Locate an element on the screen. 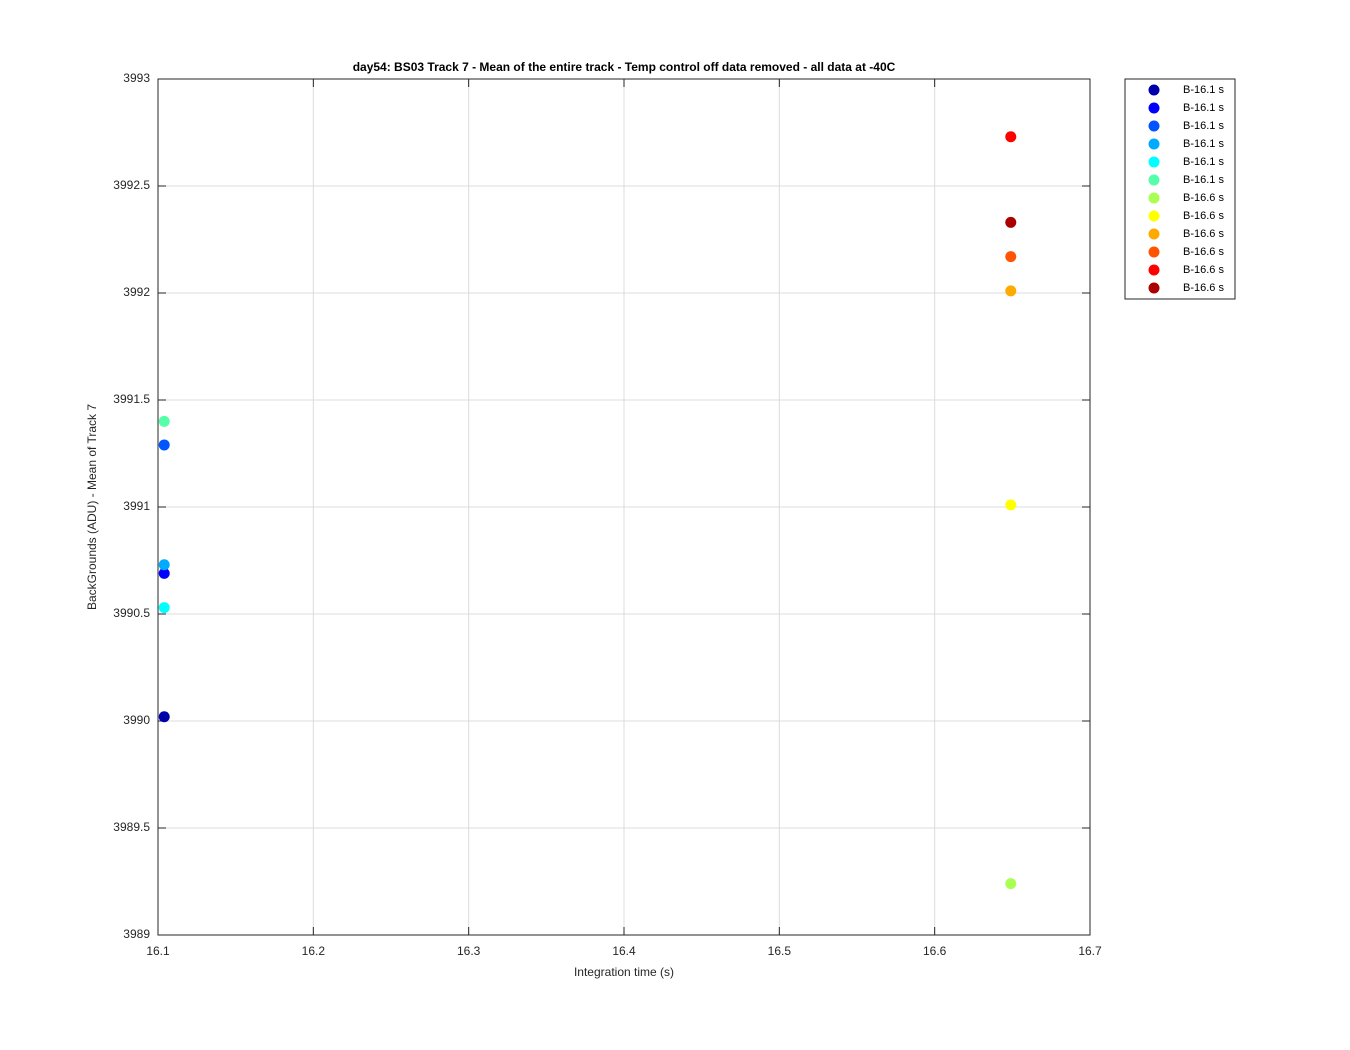 The image size is (1350, 1050). y-tick-label: 3989.5 is located at coordinates (131, 827).